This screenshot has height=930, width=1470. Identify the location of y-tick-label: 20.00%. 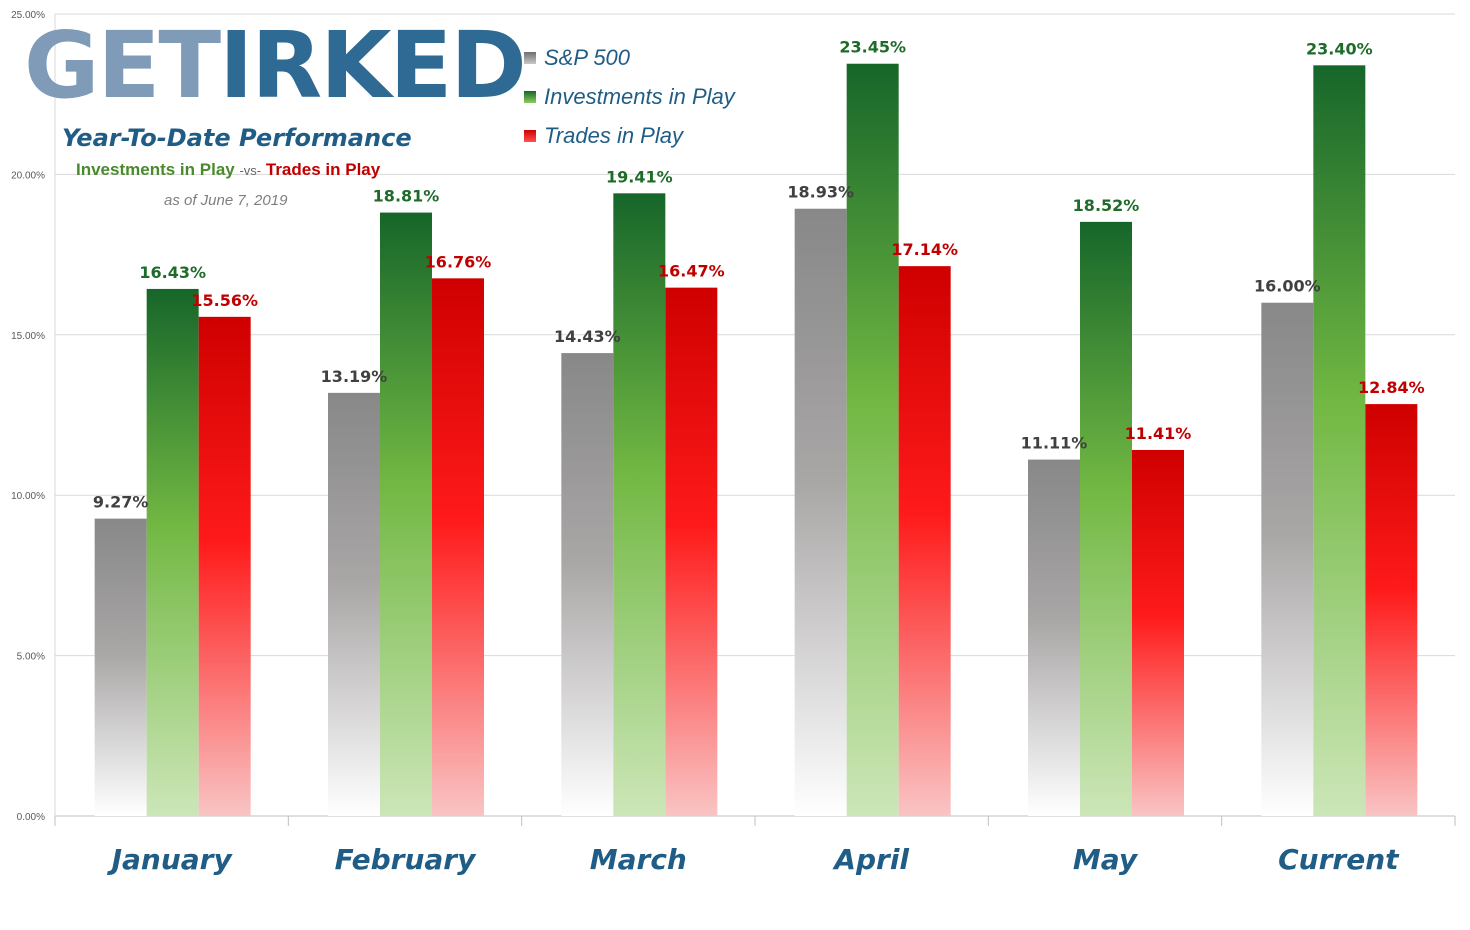
(28, 175).